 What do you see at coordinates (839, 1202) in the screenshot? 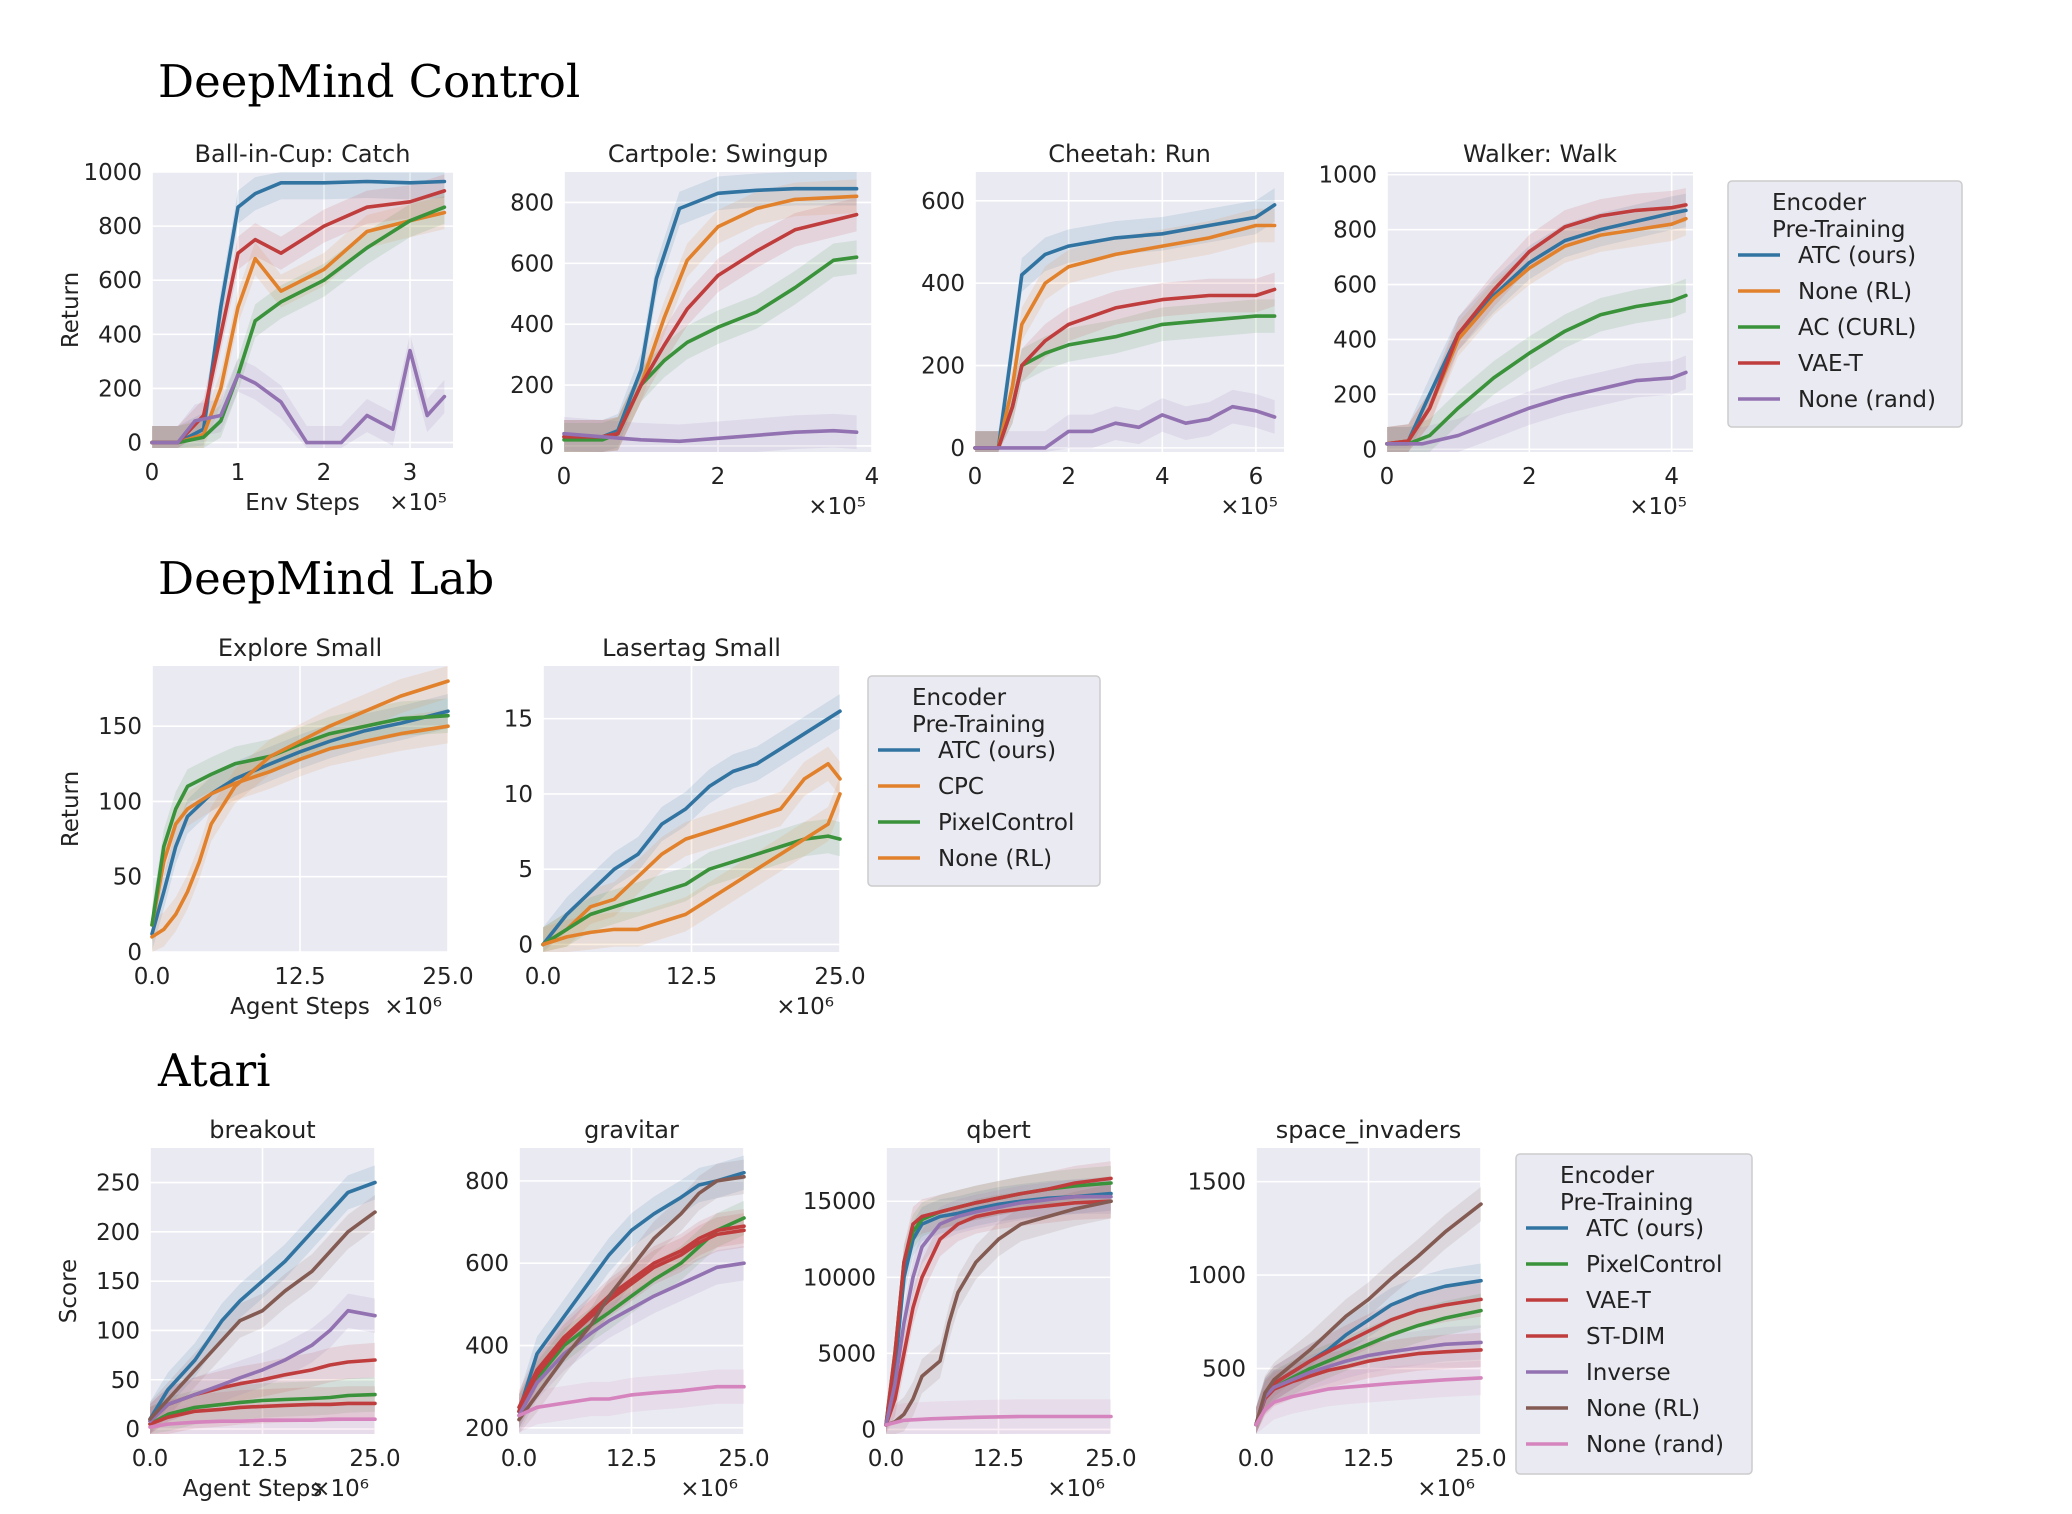
I see `y-tick-label: 15000` at bounding box center [839, 1202].